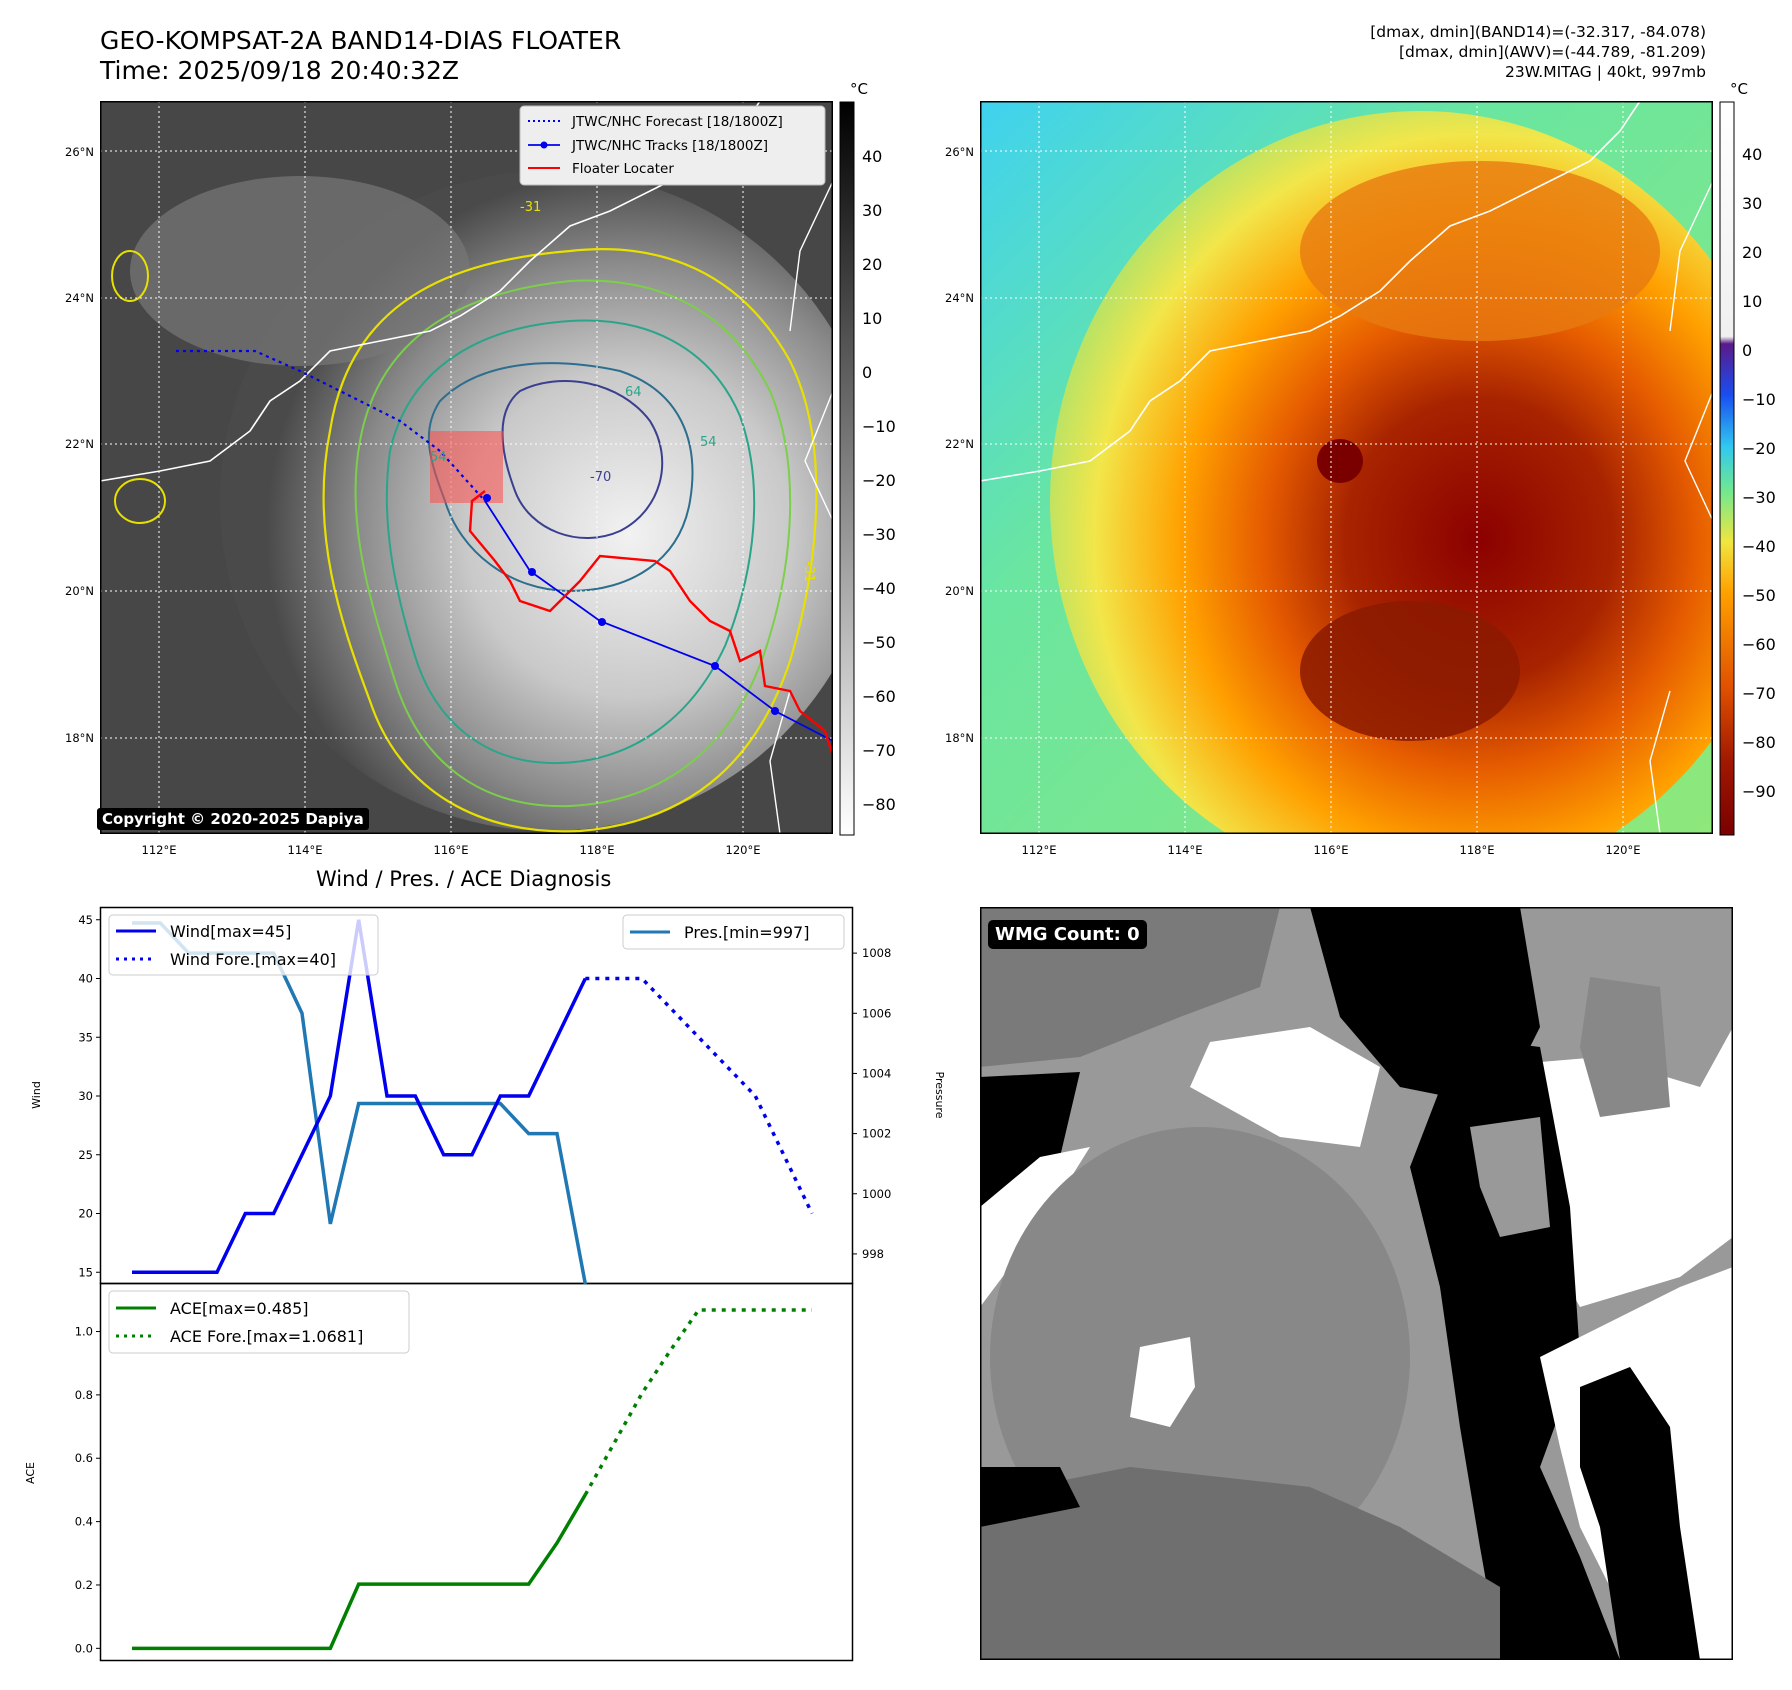  I want to click on y-tick-label: 25, so click(85, 1155).